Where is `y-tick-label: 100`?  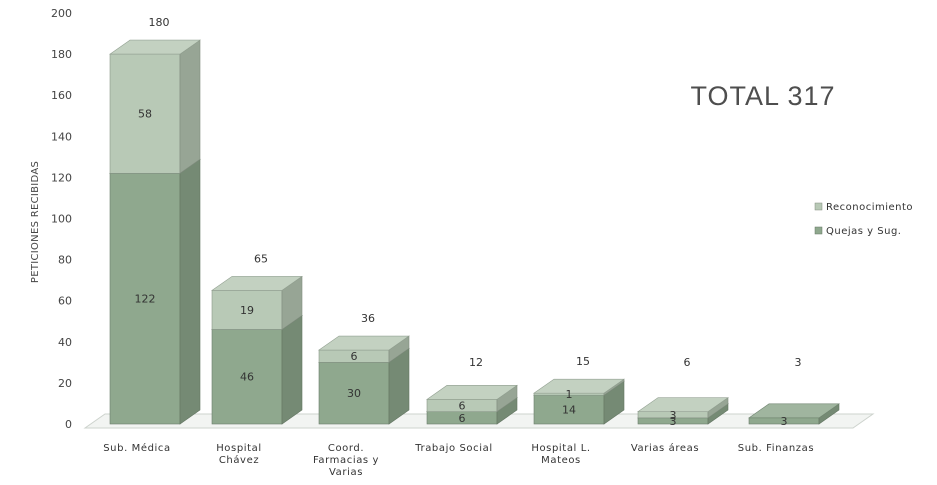 y-tick-label: 100 is located at coordinates (61, 219).